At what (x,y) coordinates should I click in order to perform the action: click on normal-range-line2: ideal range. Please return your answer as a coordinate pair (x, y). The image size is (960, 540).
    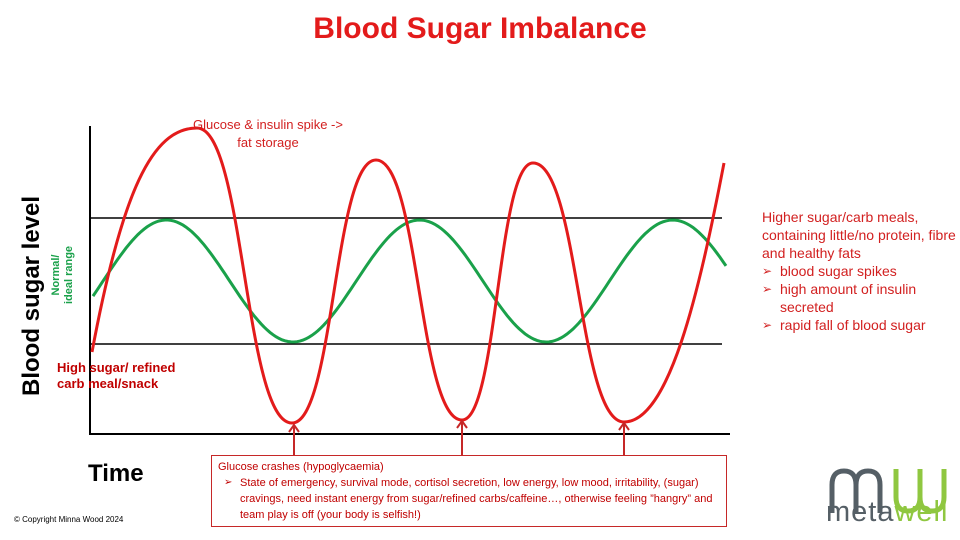
    Looking at the image, I should click on (69, 275).